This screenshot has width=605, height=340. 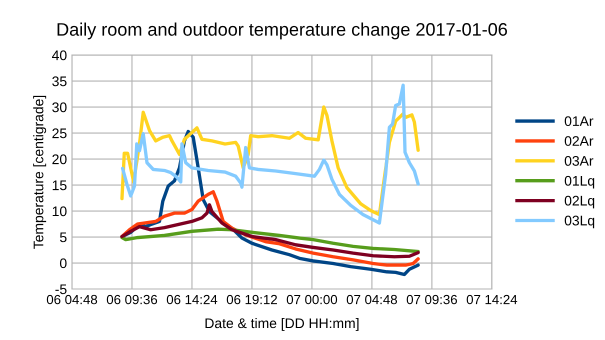 What do you see at coordinates (372, 299) in the screenshot?
I see `x-tick-label: 07 04:48` at bounding box center [372, 299].